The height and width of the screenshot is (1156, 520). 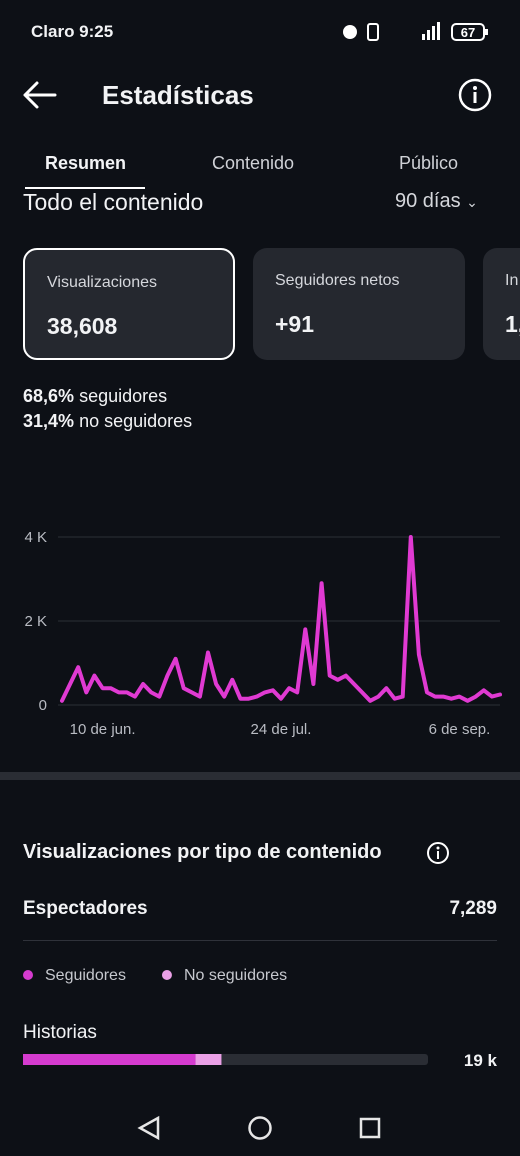 I want to click on views-line, so click(x=281, y=619).